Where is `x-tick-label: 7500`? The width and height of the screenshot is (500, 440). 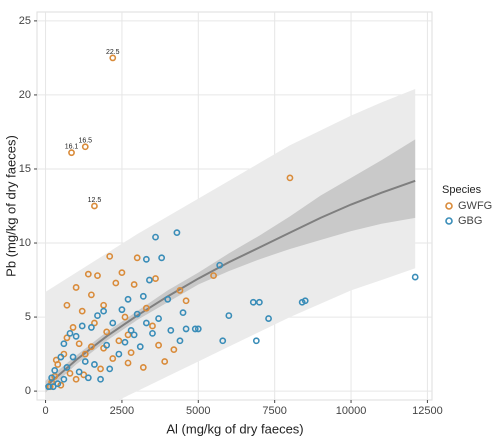
x-tick-label: 7500 is located at coordinates (274, 411).